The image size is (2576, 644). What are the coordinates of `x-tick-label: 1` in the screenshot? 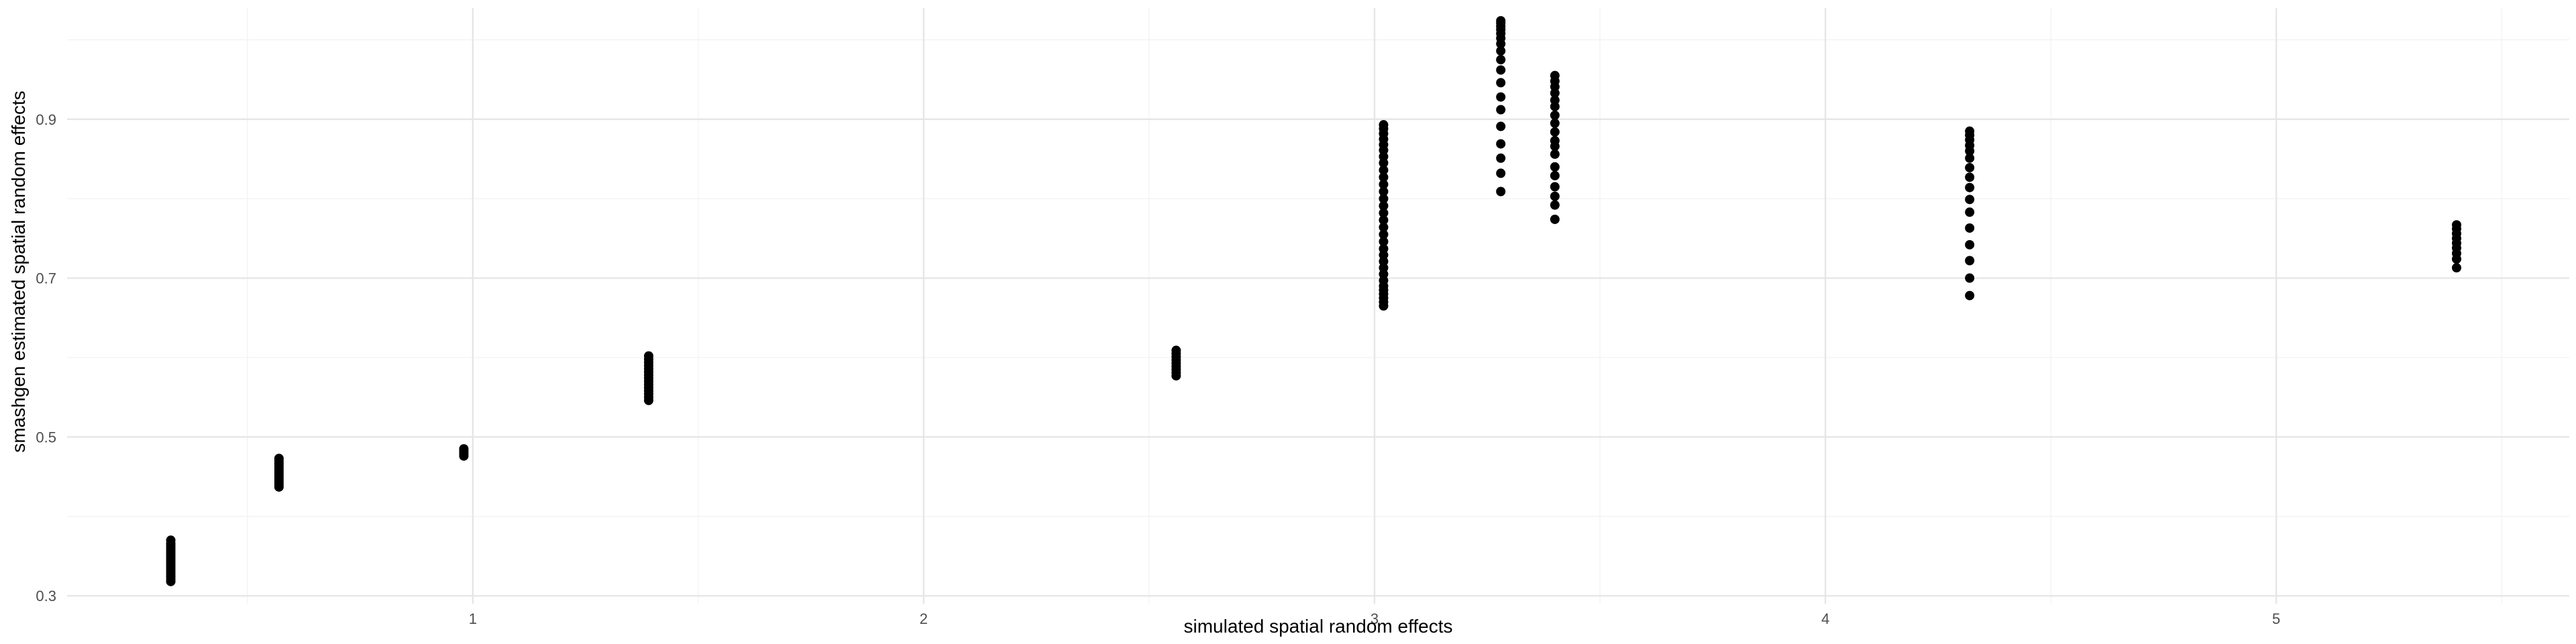 It's located at (473, 618).